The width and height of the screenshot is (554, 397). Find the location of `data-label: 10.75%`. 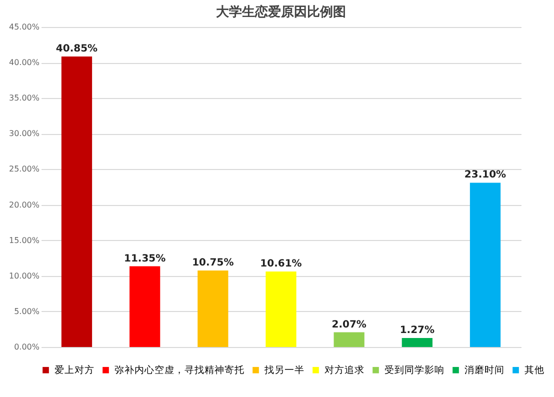

data-label: 10.75% is located at coordinates (213, 263).